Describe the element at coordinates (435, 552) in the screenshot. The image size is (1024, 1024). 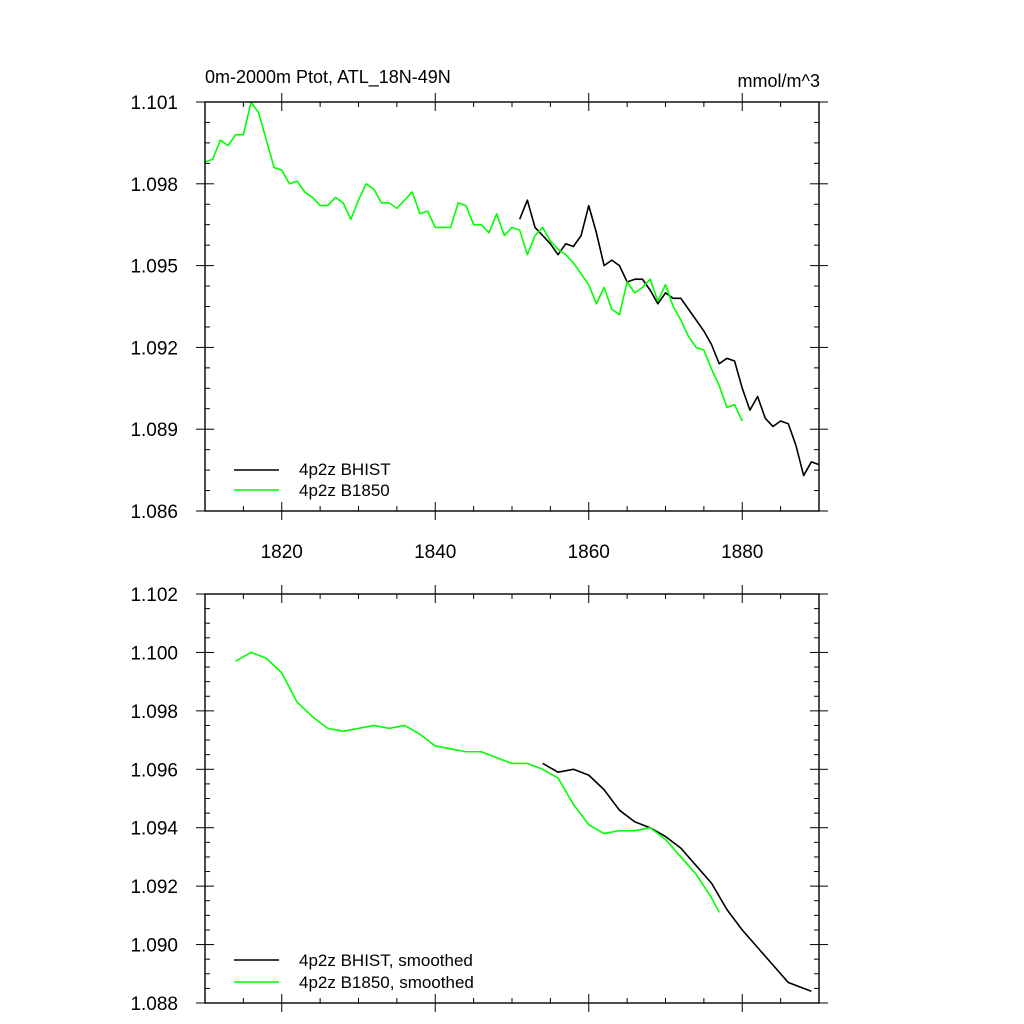
I see `x-tick-label: 1840` at that location.